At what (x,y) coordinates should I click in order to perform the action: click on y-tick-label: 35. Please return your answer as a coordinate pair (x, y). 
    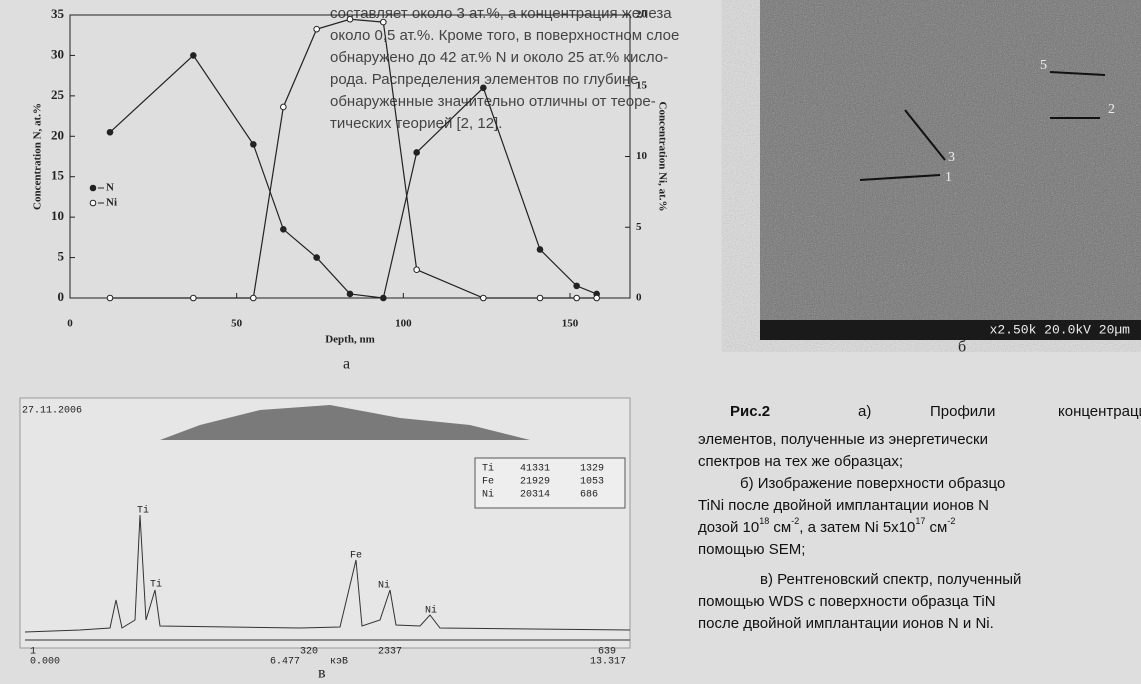
    Looking at the image, I should click on (58, 13).